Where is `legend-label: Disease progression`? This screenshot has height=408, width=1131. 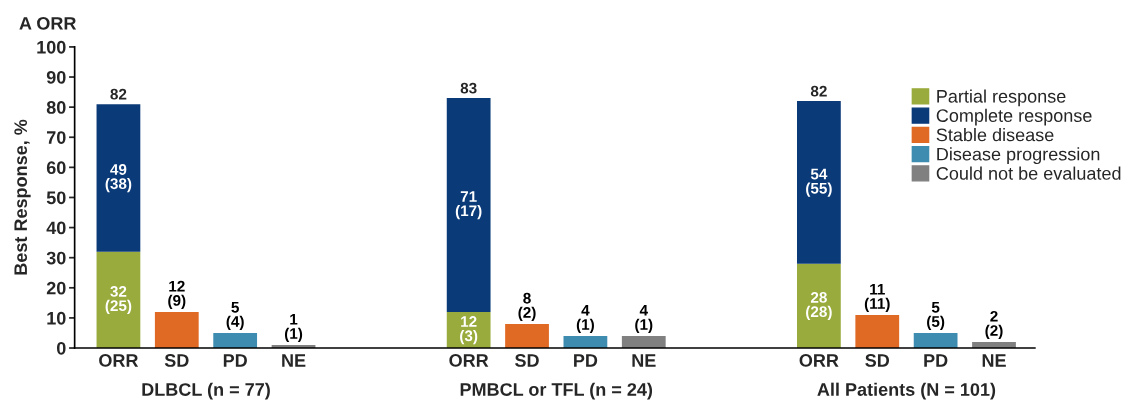 legend-label: Disease progression is located at coordinates (1018, 156).